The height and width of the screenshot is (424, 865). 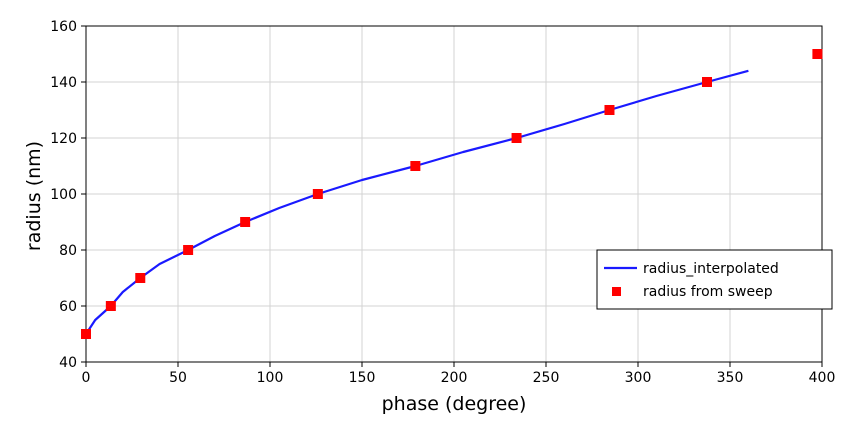 I want to click on y-tick-label: 40, so click(x=68, y=363).